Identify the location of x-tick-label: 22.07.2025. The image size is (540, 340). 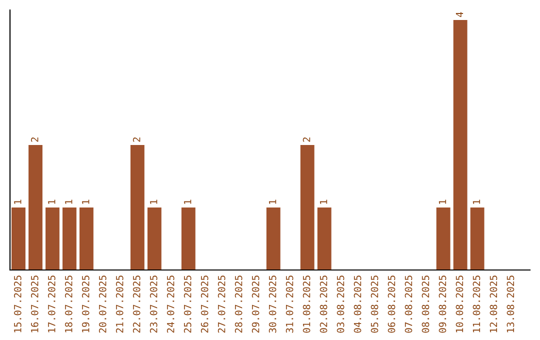
(136, 304).